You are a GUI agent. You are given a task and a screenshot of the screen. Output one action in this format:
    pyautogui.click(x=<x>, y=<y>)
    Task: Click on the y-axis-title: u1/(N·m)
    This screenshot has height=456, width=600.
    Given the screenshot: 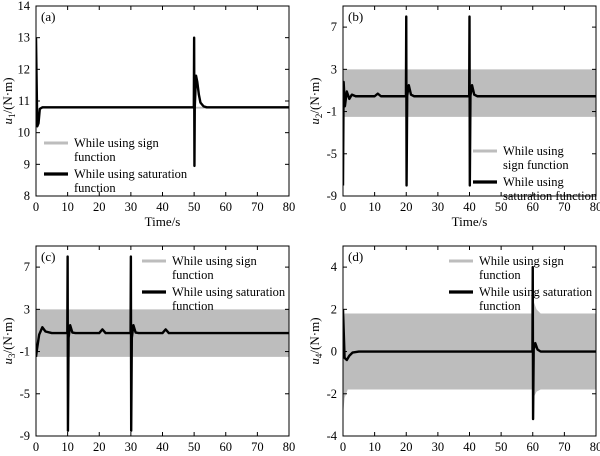 What is the action you would take?
    pyautogui.click(x=8, y=100)
    